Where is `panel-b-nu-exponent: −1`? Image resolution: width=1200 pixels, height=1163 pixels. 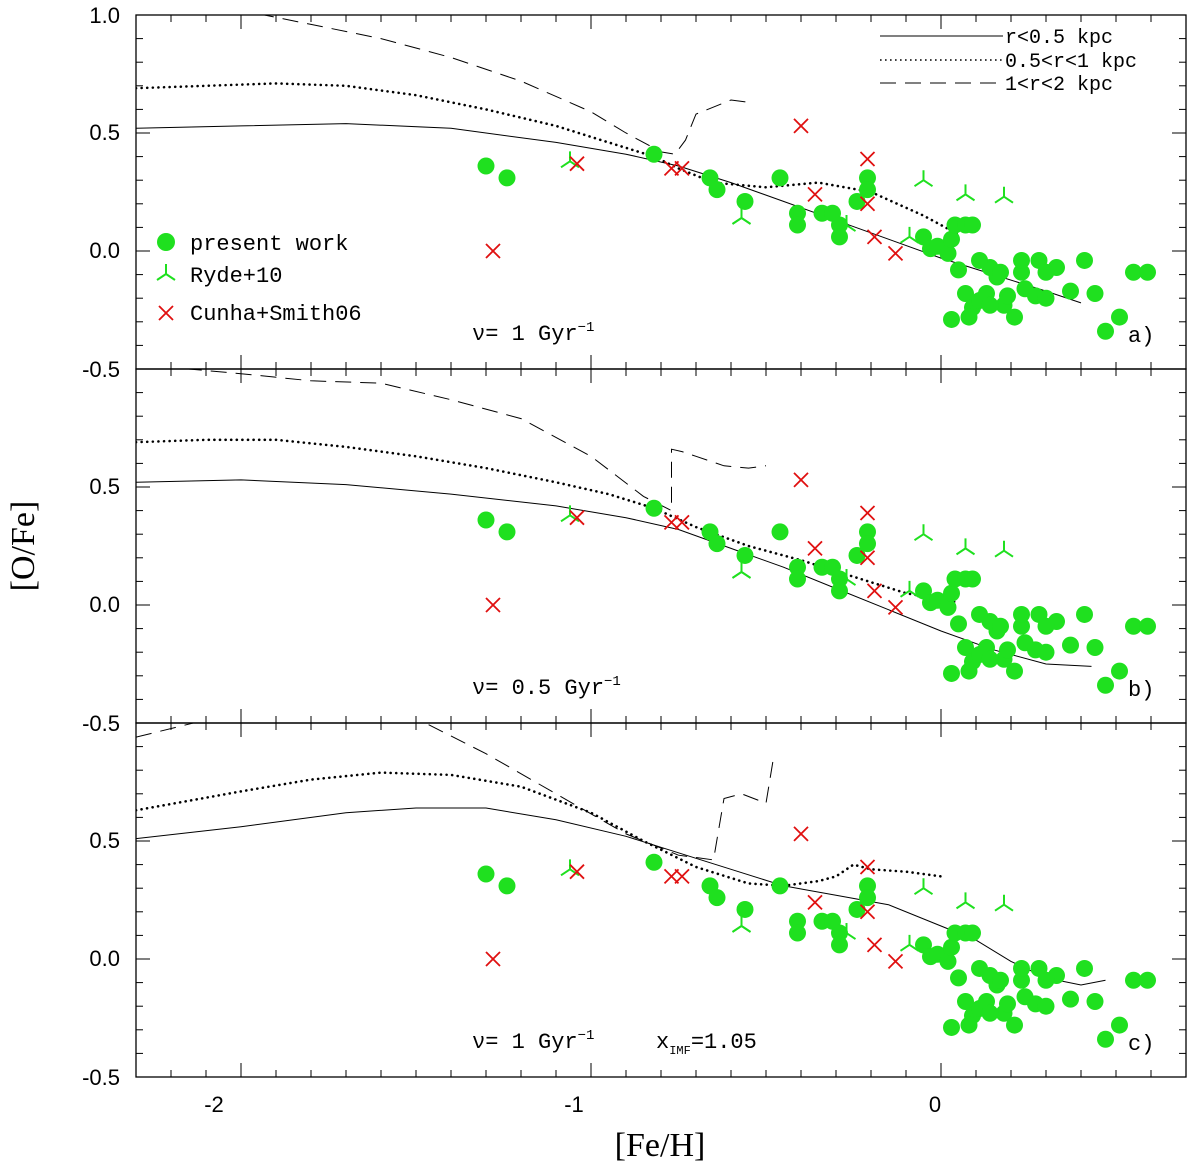
panel-b-nu-exponent: −1 is located at coordinates (612, 682).